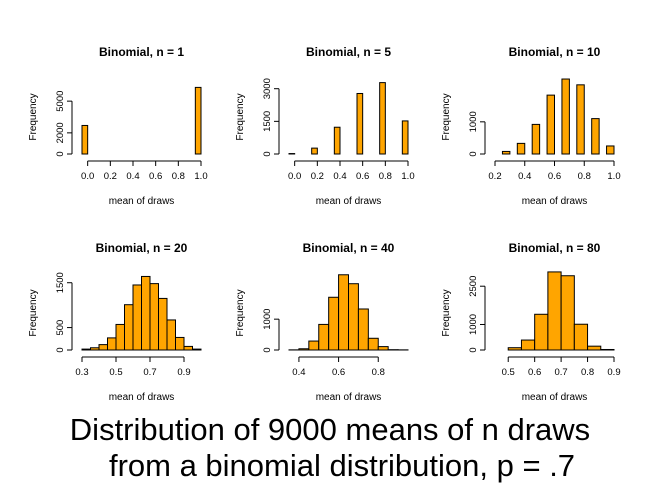 Image resolution: width=672 pixels, height=484 pixels. What do you see at coordinates (60, 132) in the screenshot?
I see `y-tick-label: 2000` at bounding box center [60, 132].